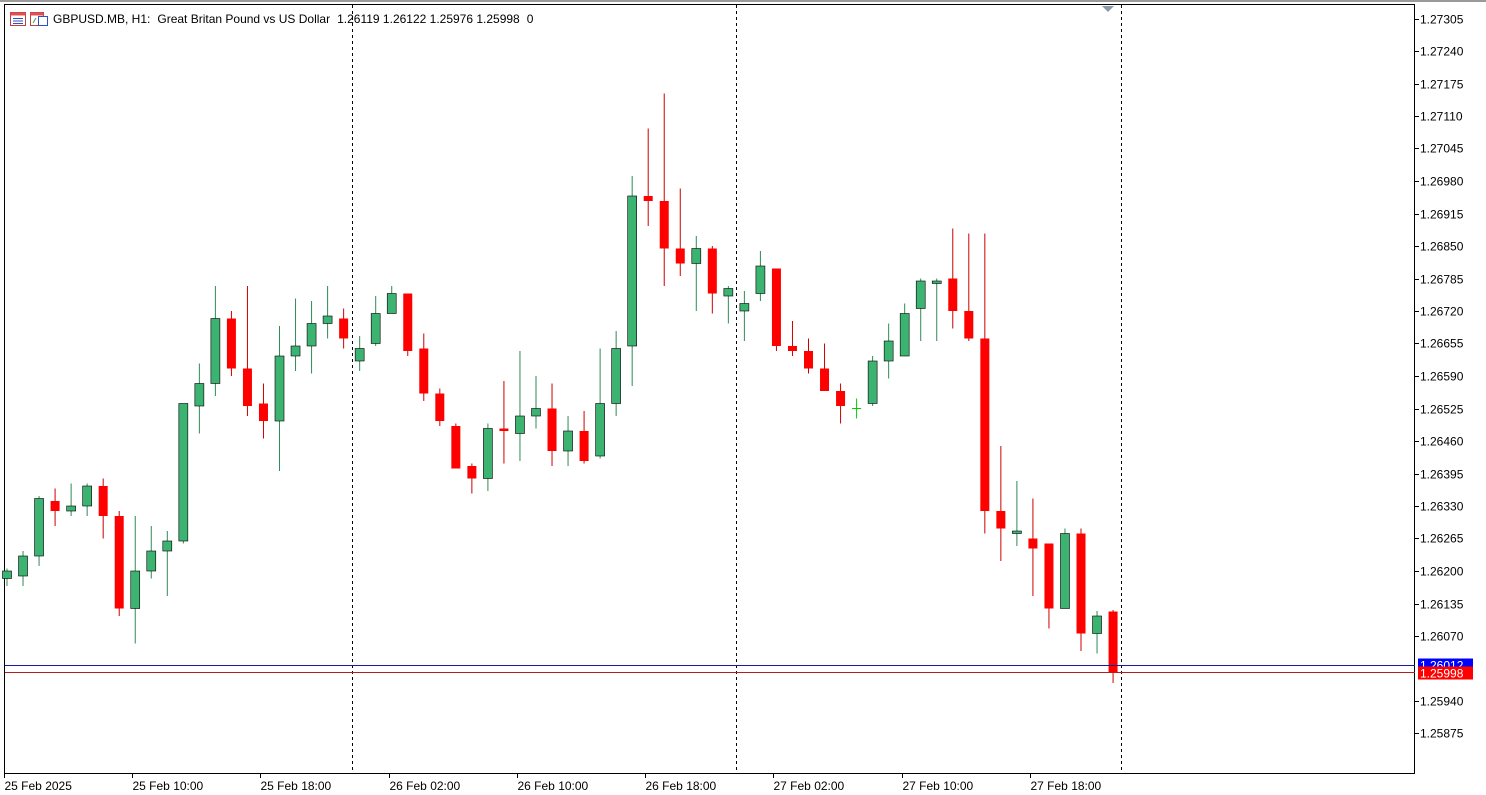  I want to click on time-tick-label: 25 Feb 2025, so click(39, 786).